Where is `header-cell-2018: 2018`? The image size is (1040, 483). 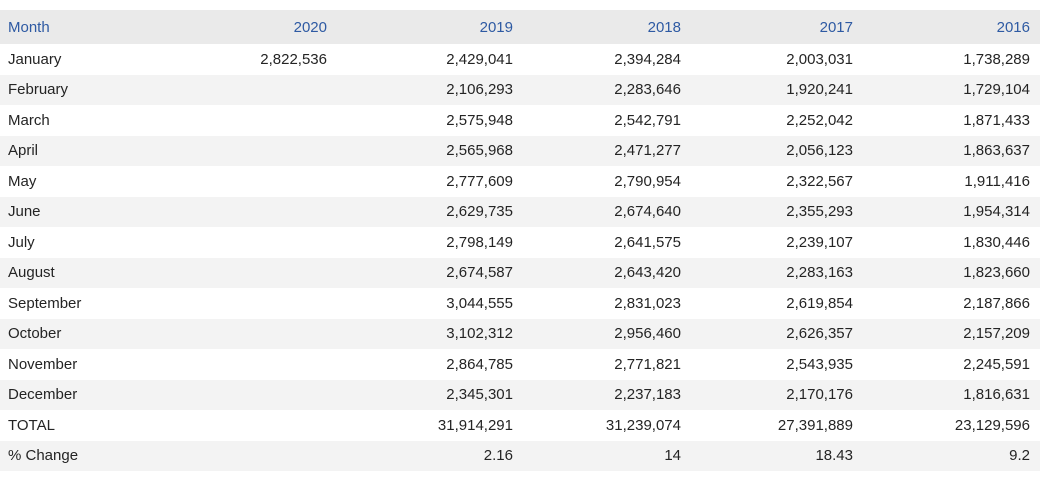 header-cell-2018: 2018 is located at coordinates (607, 27).